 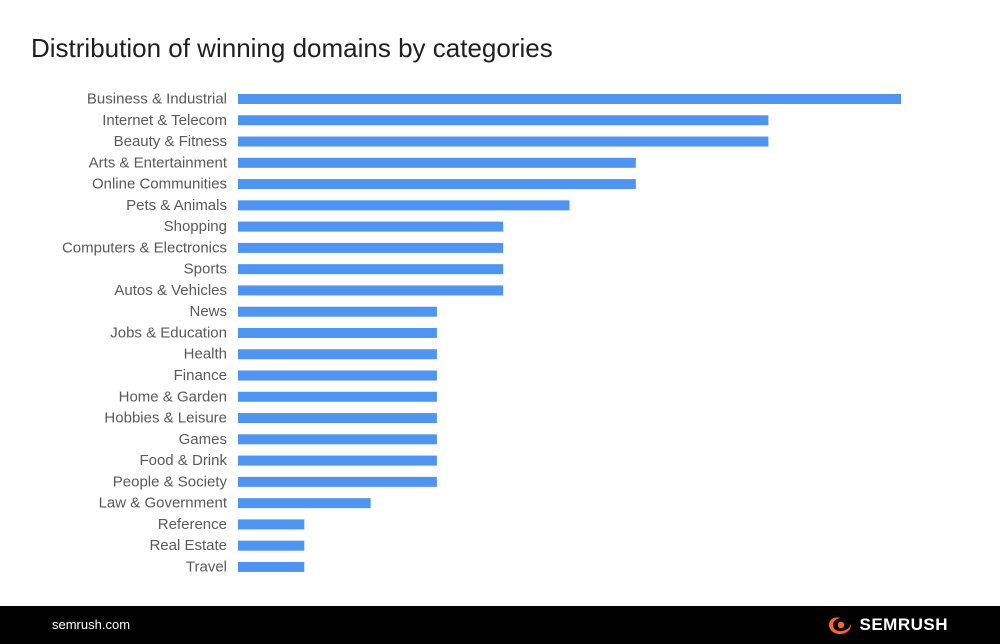 What do you see at coordinates (206, 566) in the screenshot?
I see `category-label: Travel` at bounding box center [206, 566].